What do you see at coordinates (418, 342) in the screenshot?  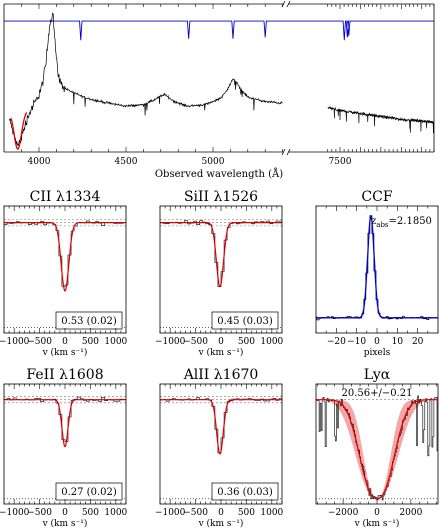 I see `ccf-tick-label: 20` at bounding box center [418, 342].